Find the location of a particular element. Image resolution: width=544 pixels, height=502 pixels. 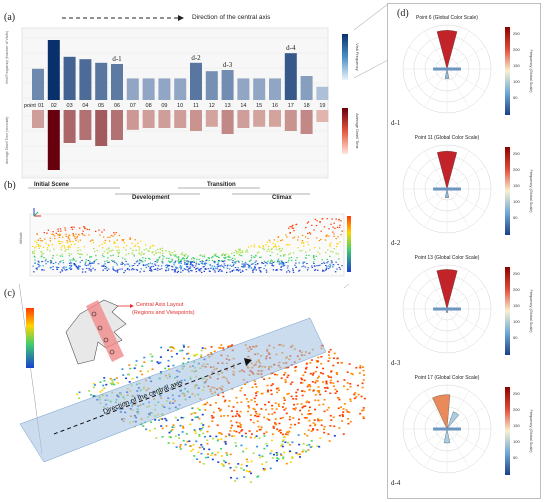

panel-b-label: (b) is located at coordinates (10, 185).